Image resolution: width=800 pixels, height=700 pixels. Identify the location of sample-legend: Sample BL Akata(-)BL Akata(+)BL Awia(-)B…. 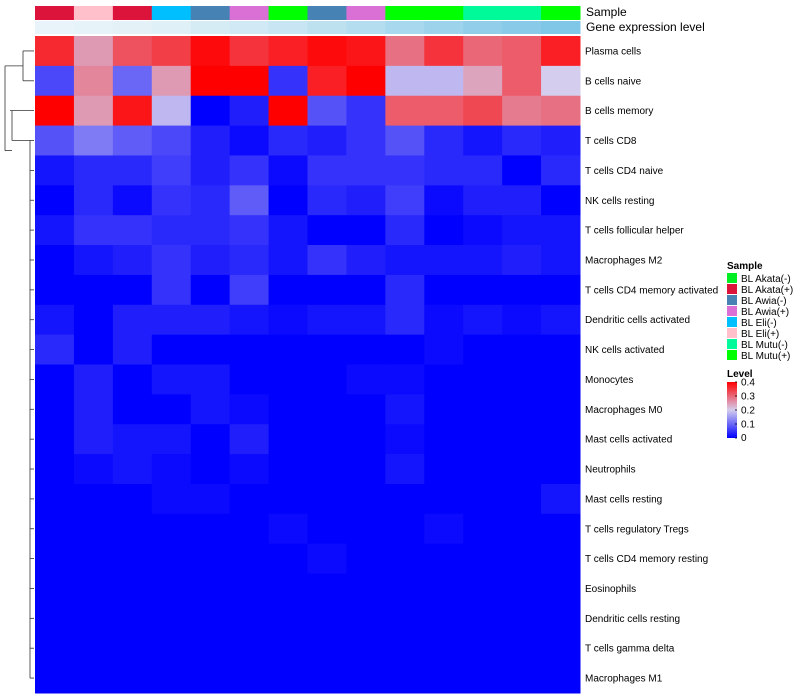
(760, 311).